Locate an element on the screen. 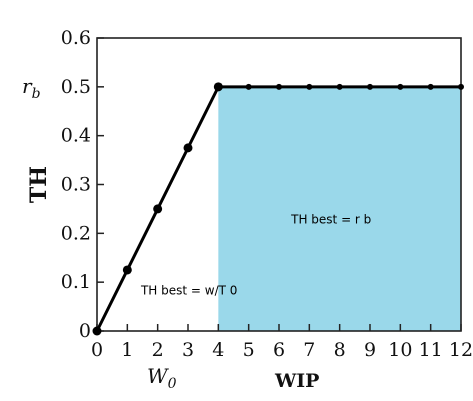 The height and width of the screenshot is (401, 473). x-tick-label: 2 is located at coordinates (158, 350).